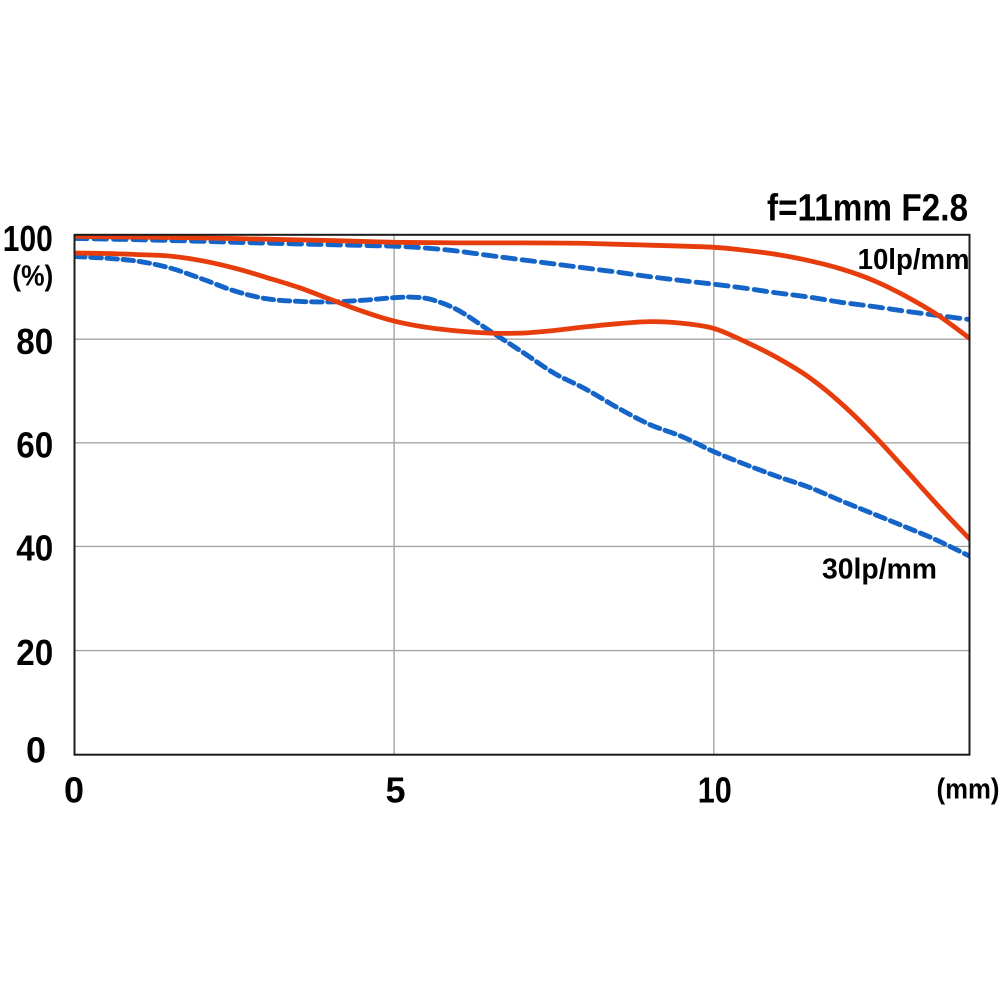 The width and height of the screenshot is (1000, 1000). Describe the element at coordinates (867, 209) in the screenshot. I see `svg-text: f=11mm F2.8` at that location.